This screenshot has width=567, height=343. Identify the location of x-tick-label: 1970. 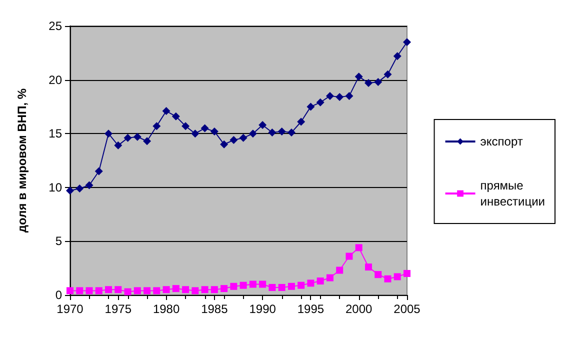
(70, 309).